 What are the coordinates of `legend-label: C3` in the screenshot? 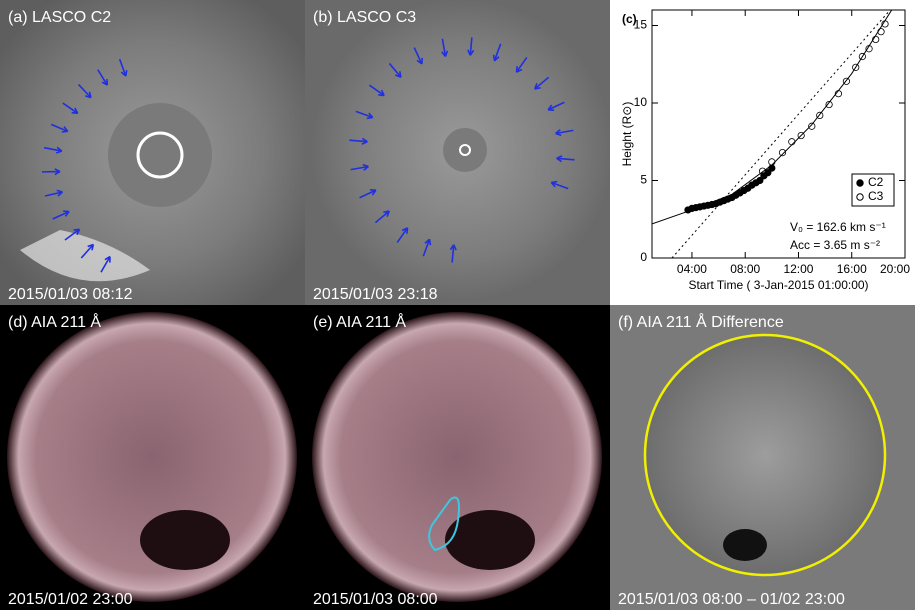 It's located at (876, 196).